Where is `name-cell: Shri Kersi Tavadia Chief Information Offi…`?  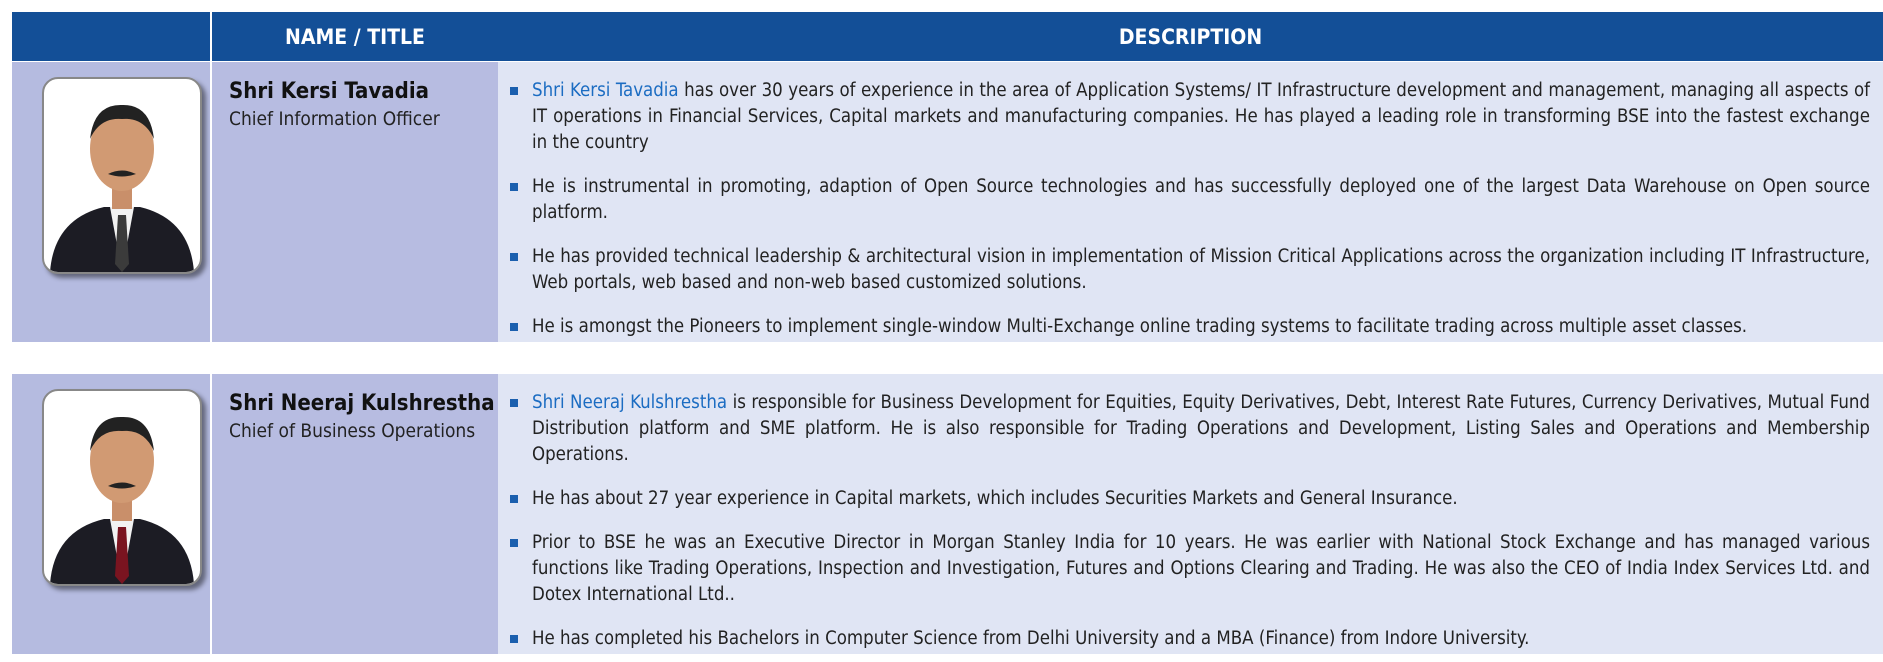
name-cell: Shri Kersi Tavadia Chief Information Offi… is located at coordinates (355, 202).